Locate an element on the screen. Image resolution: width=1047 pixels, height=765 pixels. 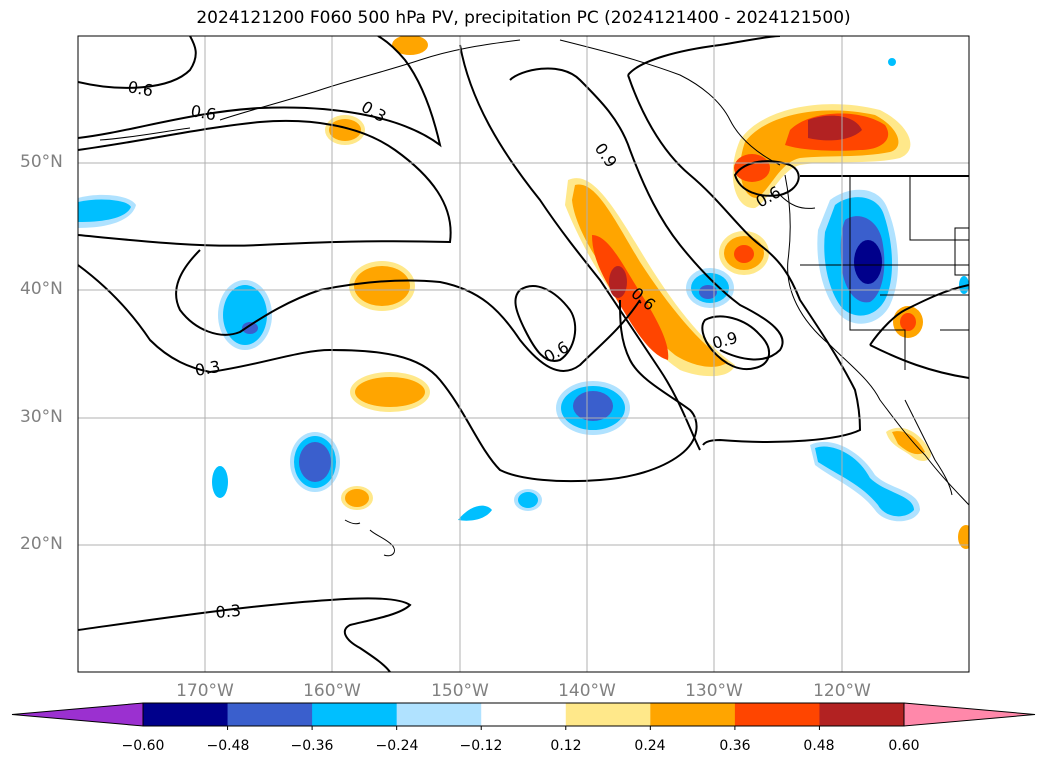
colorbar-extension-high is located at coordinates (969, 714).